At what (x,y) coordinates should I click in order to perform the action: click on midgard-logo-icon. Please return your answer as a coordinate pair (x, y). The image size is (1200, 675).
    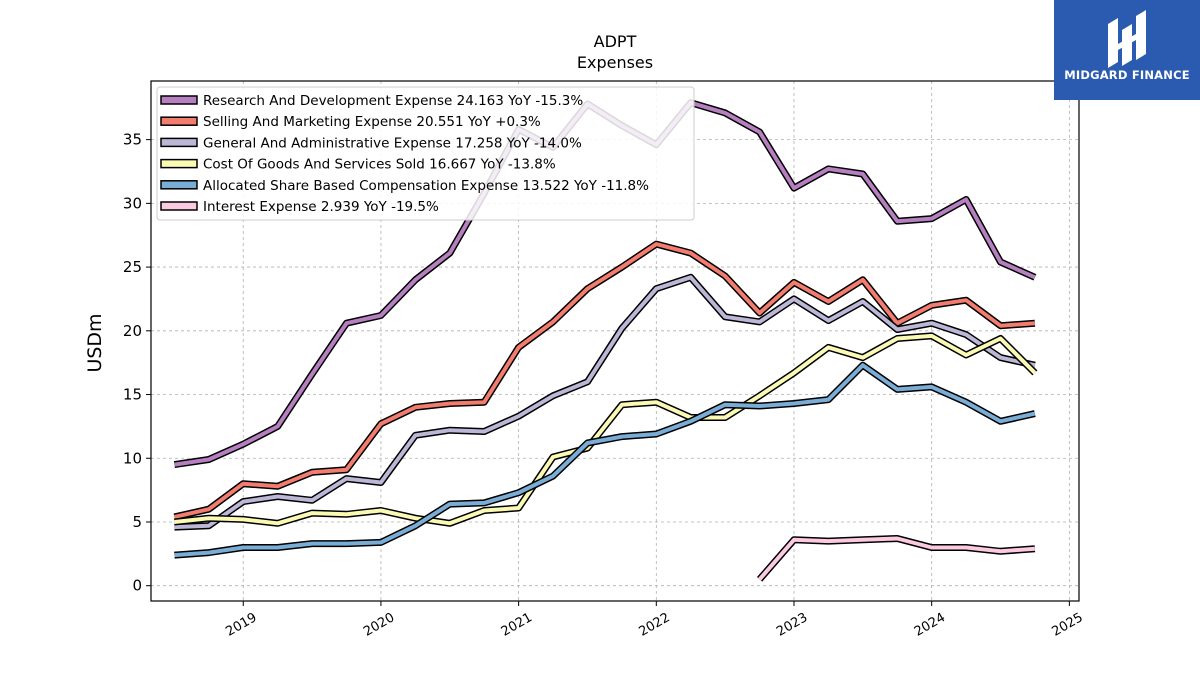
    Looking at the image, I should click on (1127, 39).